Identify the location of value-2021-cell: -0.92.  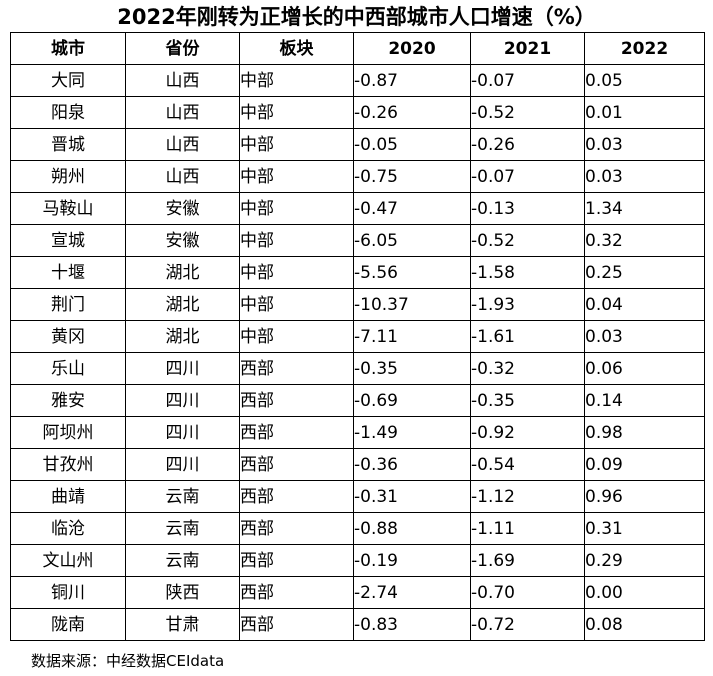
(527, 432).